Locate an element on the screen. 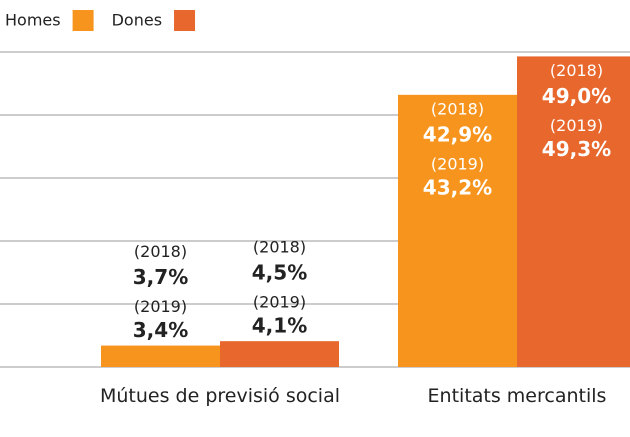  x-tick-label: Entitats mercantils is located at coordinates (517, 396).